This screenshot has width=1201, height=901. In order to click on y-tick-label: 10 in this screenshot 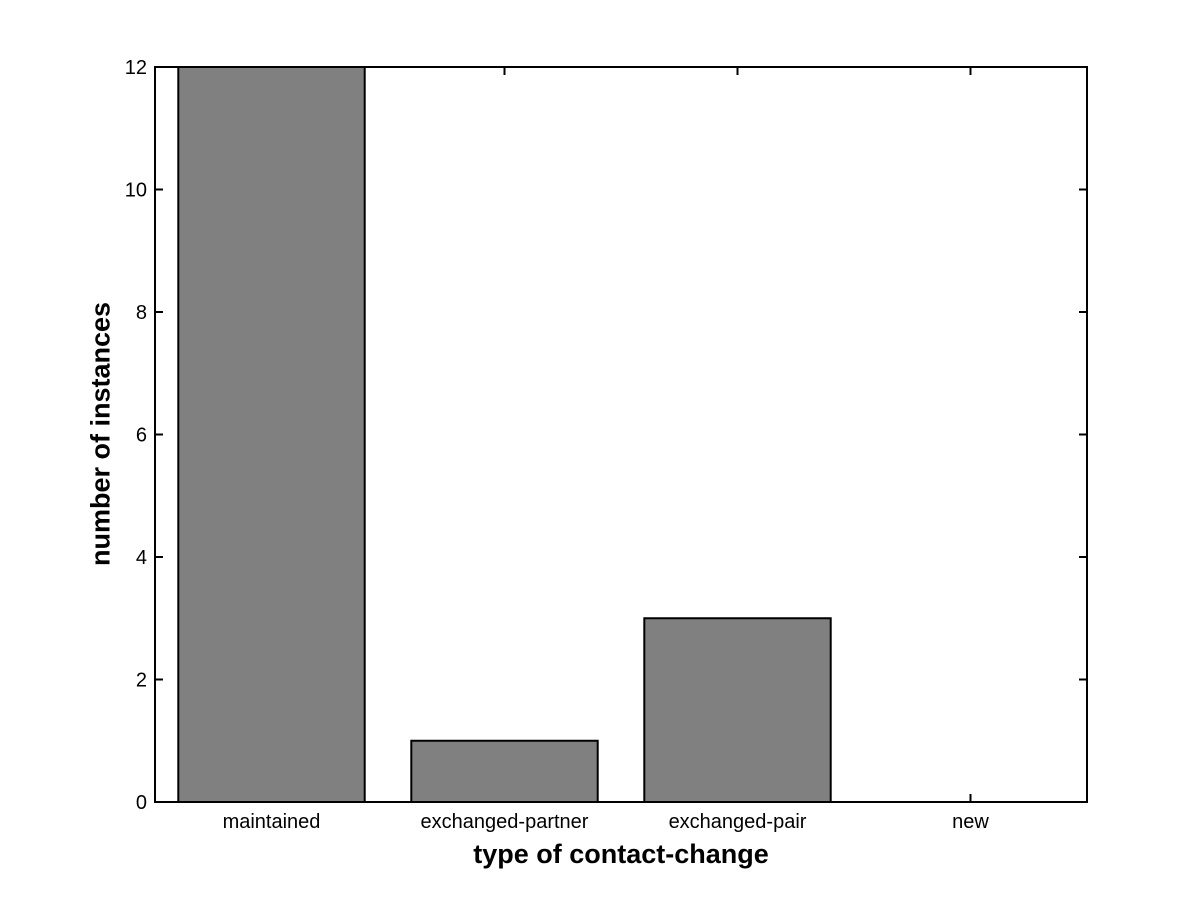, I will do `click(136, 191)`.